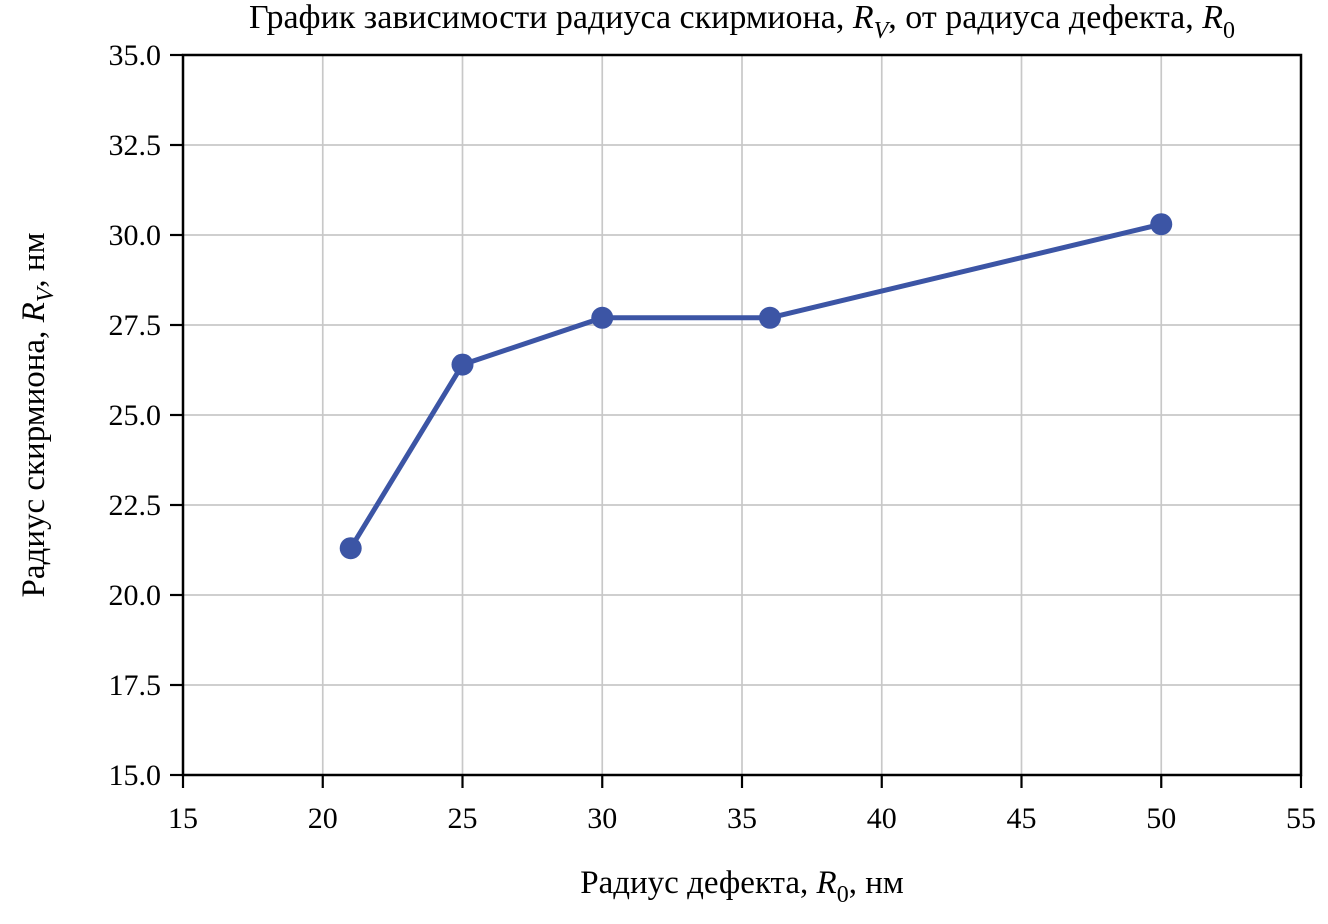 The image size is (1328, 924). Describe the element at coordinates (183, 818) in the screenshot. I see `x-tick-label: 15` at that location.